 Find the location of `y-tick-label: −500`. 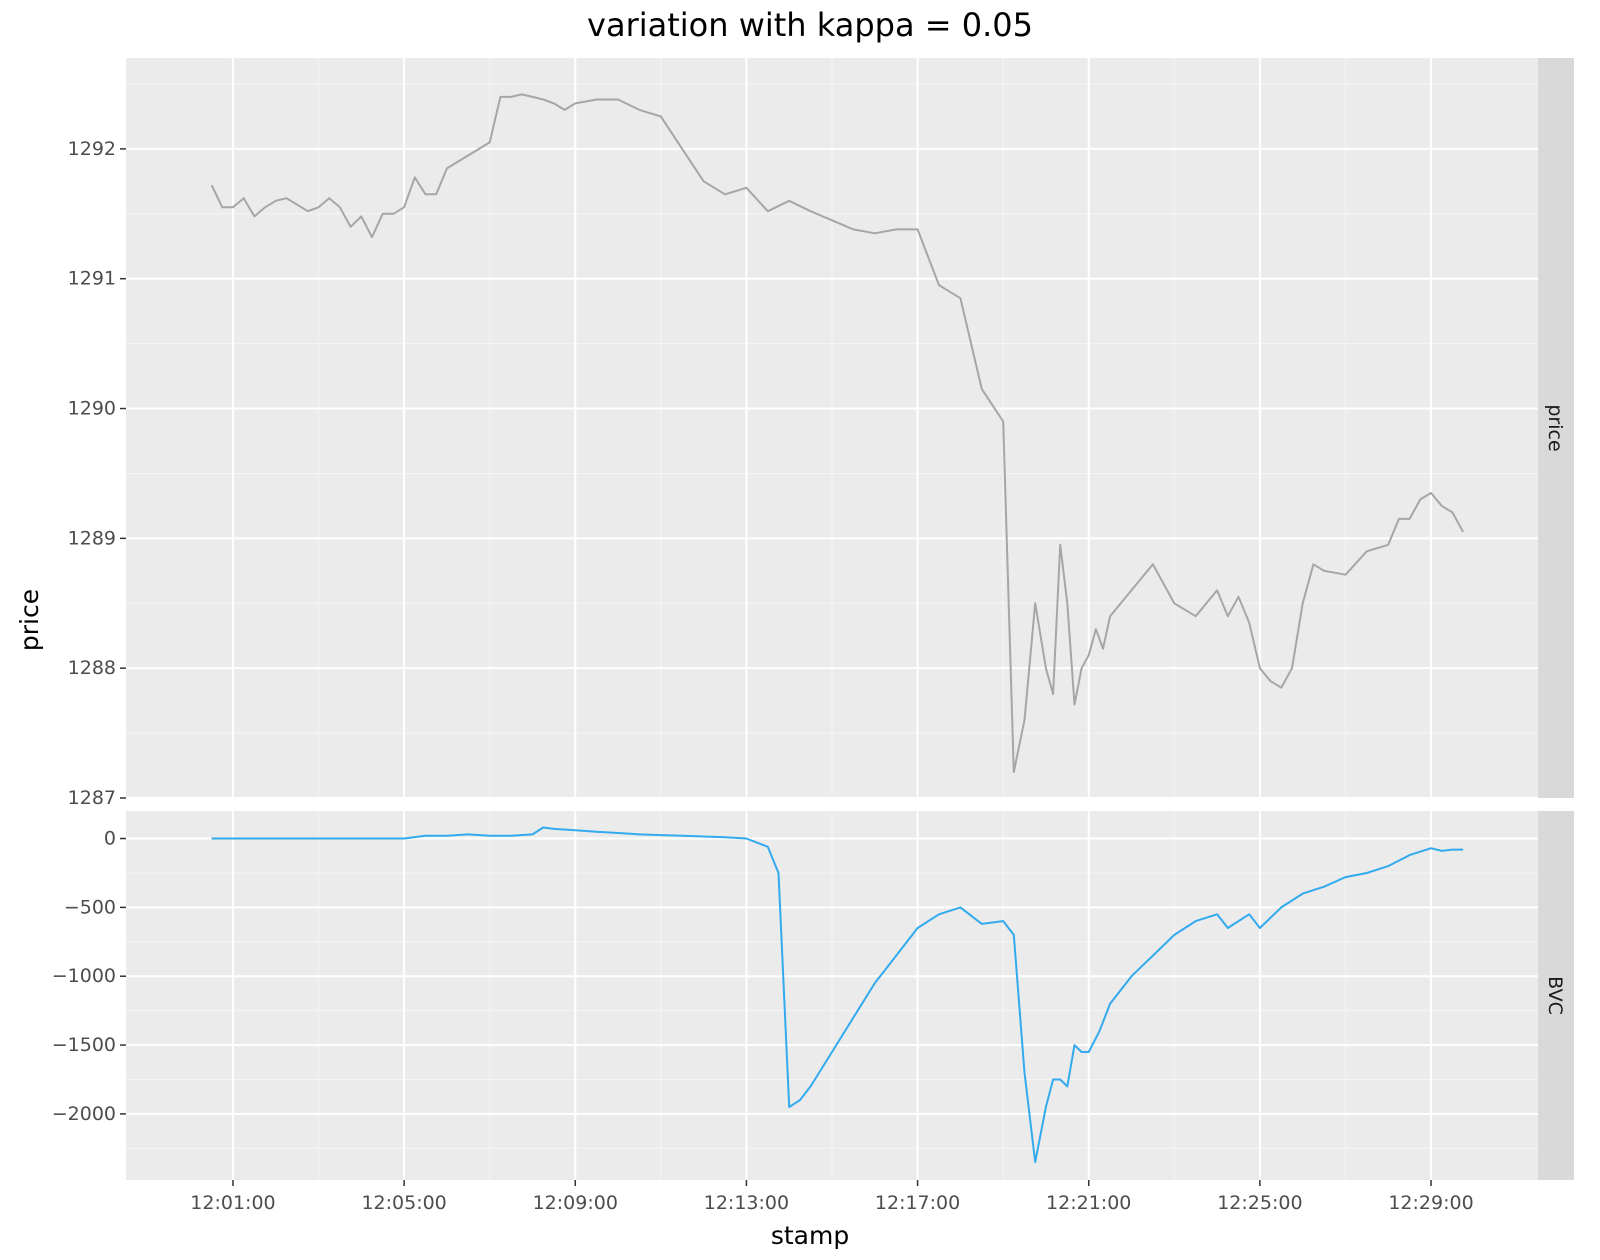

y-tick-label: −500 is located at coordinates (90, 907).